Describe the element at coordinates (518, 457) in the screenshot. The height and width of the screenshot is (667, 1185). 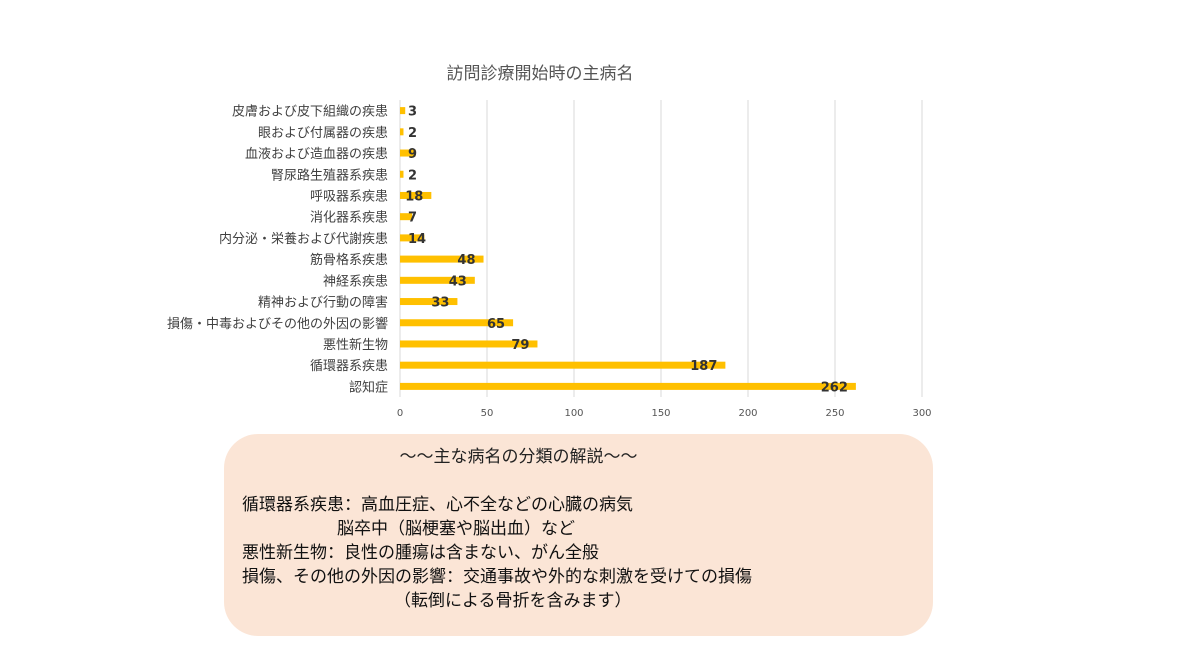
I see `explanation-title: ～～主な病名の分類の解説～～` at that location.